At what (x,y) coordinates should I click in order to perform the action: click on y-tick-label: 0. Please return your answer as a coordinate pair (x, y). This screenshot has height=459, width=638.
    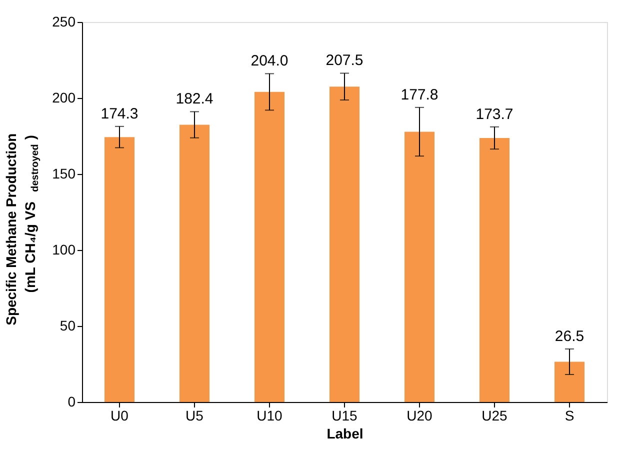
    Looking at the image, I should click on (72, 402).